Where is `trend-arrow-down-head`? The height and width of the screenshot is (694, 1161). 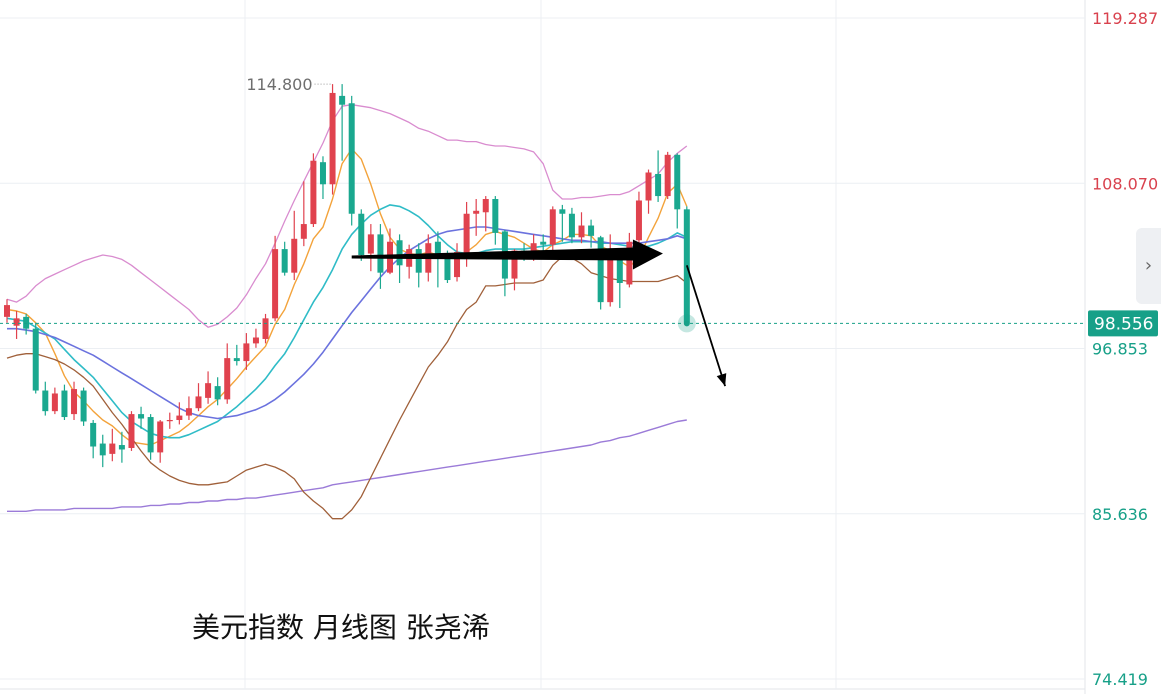 trend-arrow-down-head is located at coordinates (721, 380).